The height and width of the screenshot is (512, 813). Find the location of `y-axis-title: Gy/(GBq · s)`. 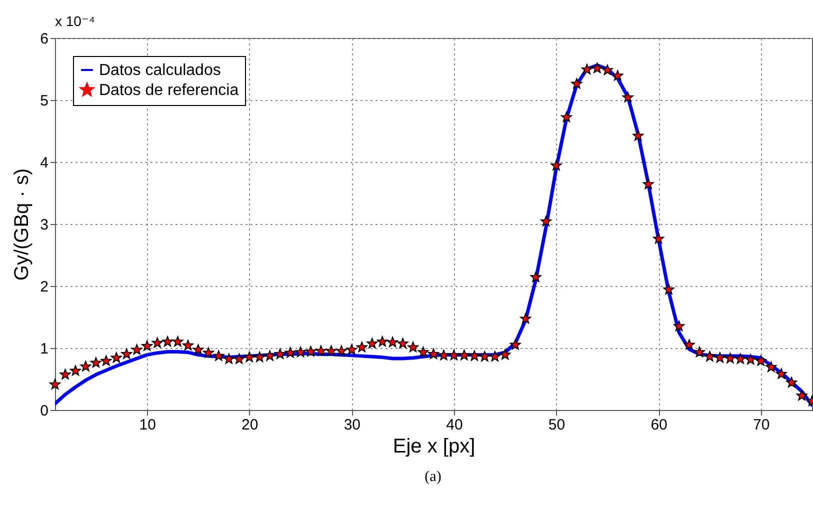

y-axis-title: Gy/(GBq · s) is located at coordinates (22, 224).